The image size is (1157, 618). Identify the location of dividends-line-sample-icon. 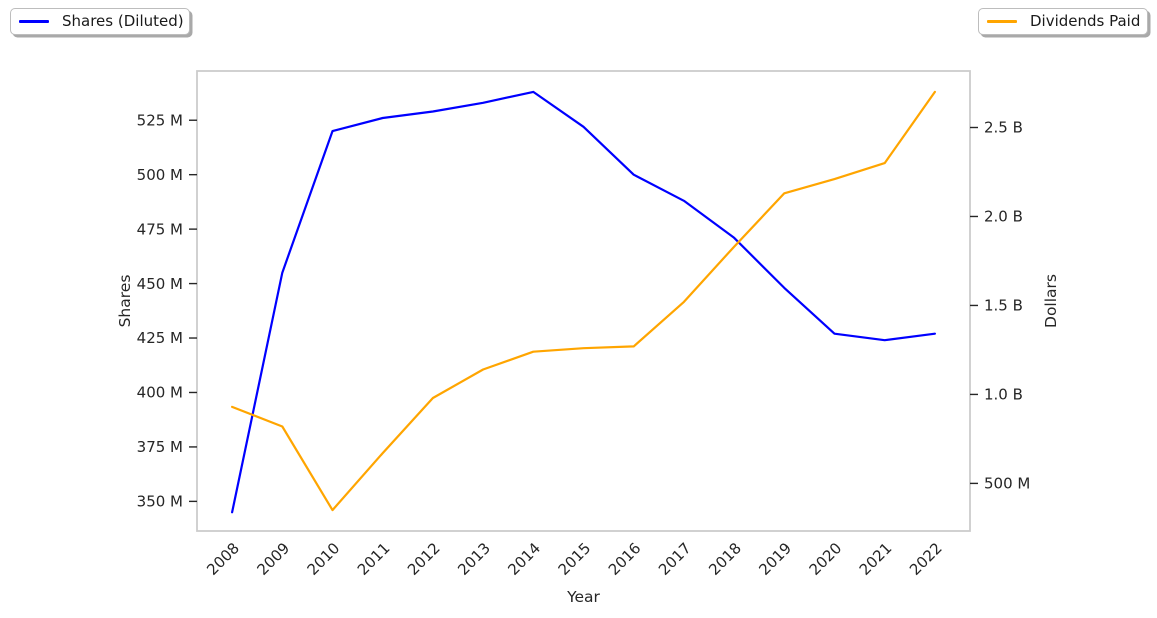
(1002, 21).